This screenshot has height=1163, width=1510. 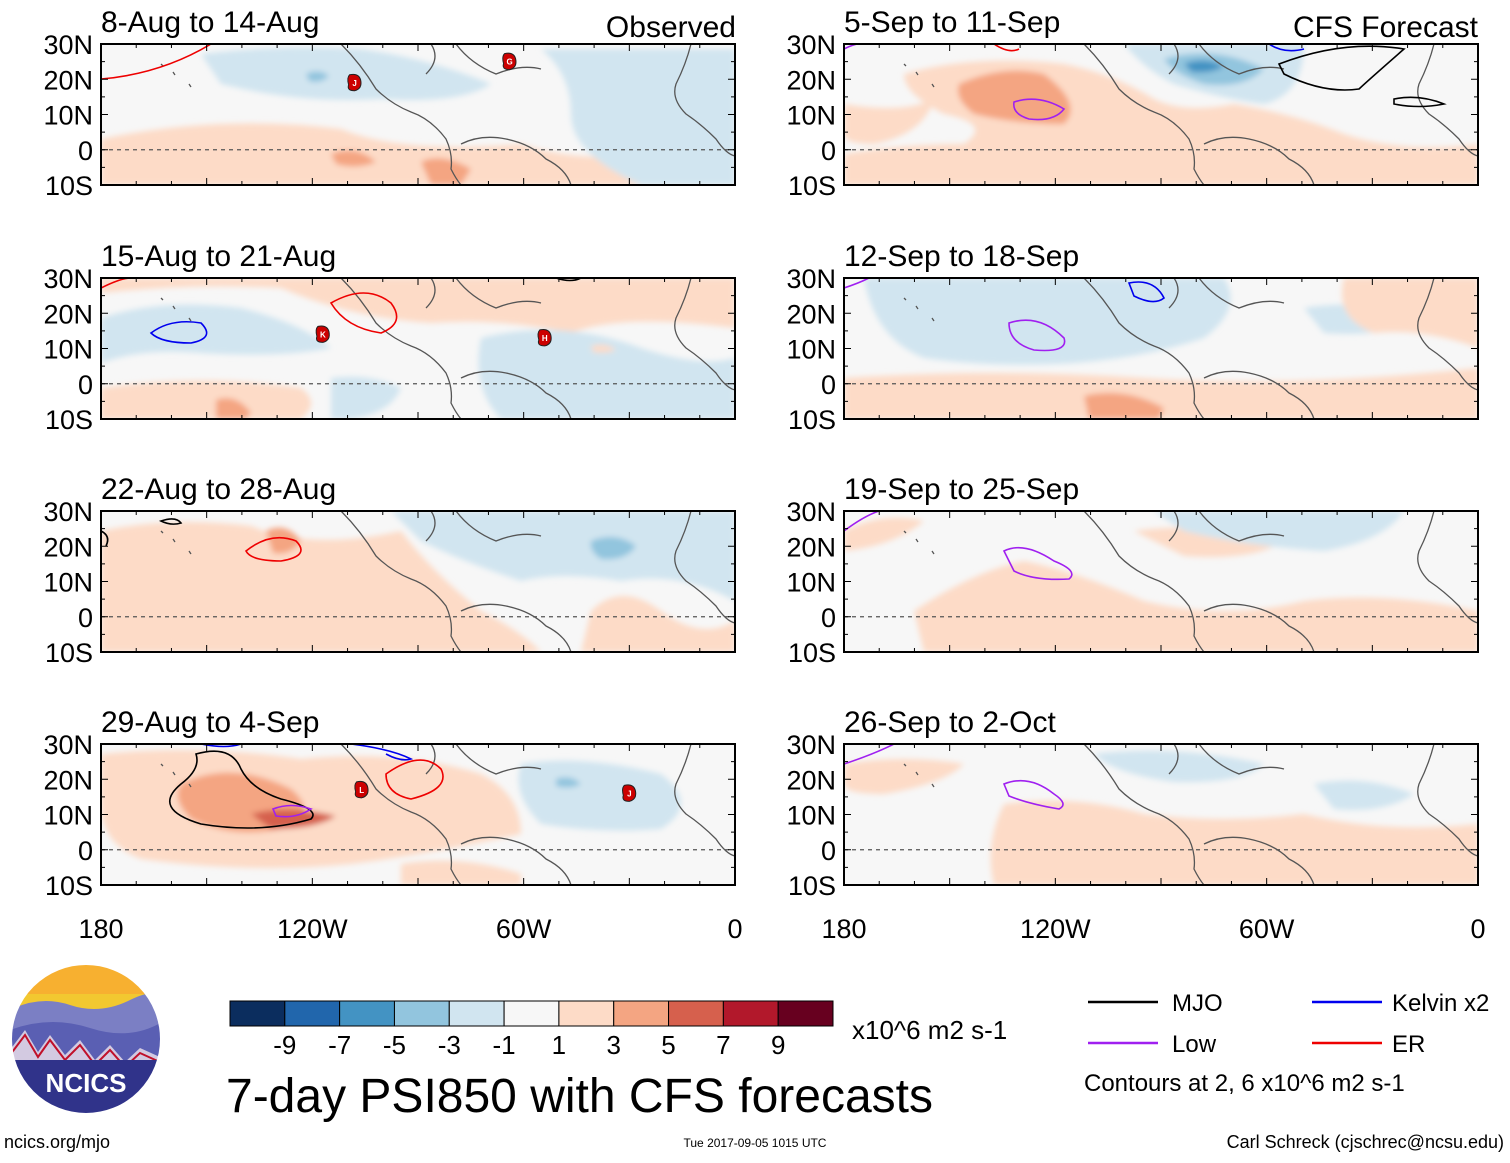 I want to click on panel-6: 12-Sep to 18-Sep 30N 20N 10N 0 10S, so click(x=1132, y=337).